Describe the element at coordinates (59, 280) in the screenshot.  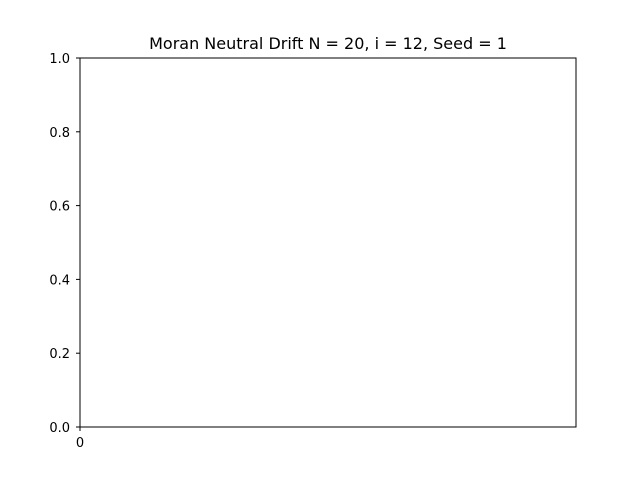
I see `y-tick-label: 0.4` at that location.